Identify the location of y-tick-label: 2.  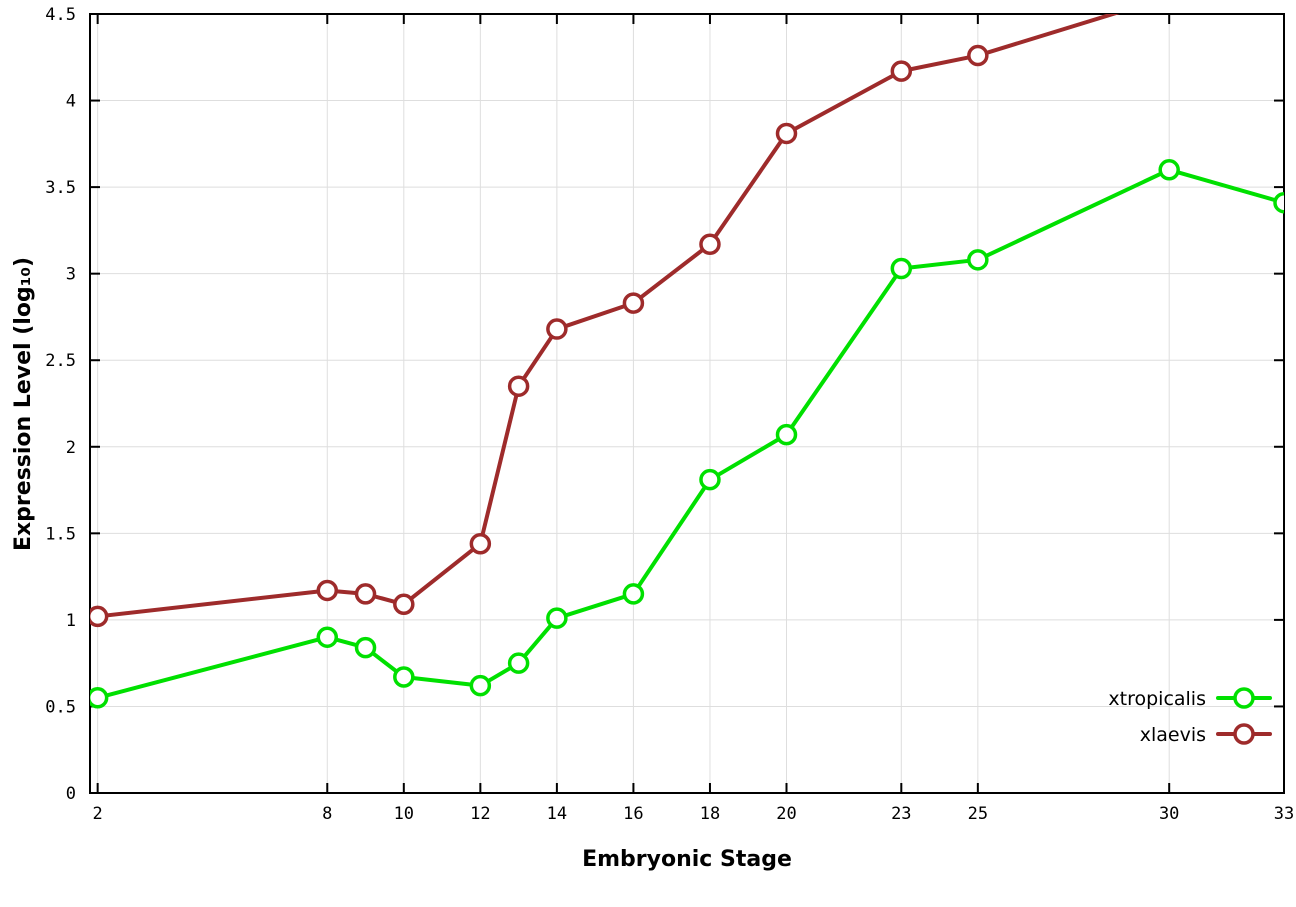
(71, 448).